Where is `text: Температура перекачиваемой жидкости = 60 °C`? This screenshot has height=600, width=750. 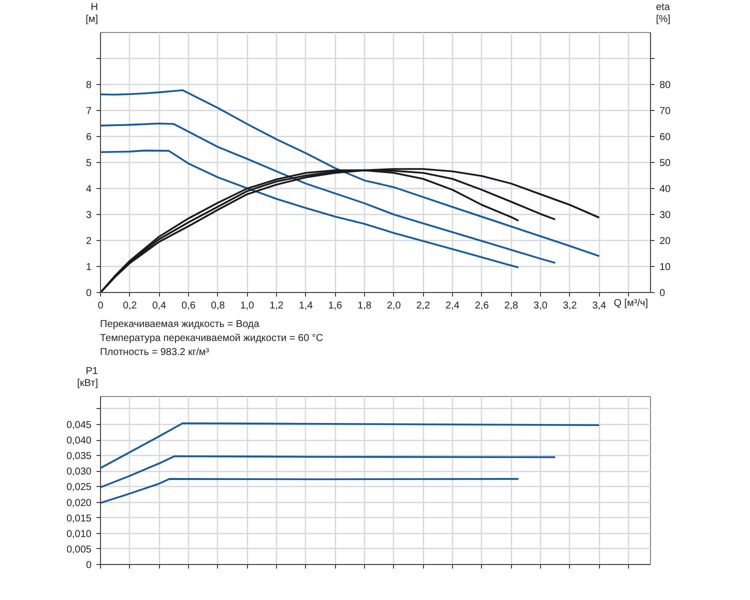 text: Температура перекачиваемой жидкости = 60 °C is located at coordinates (212, 338).